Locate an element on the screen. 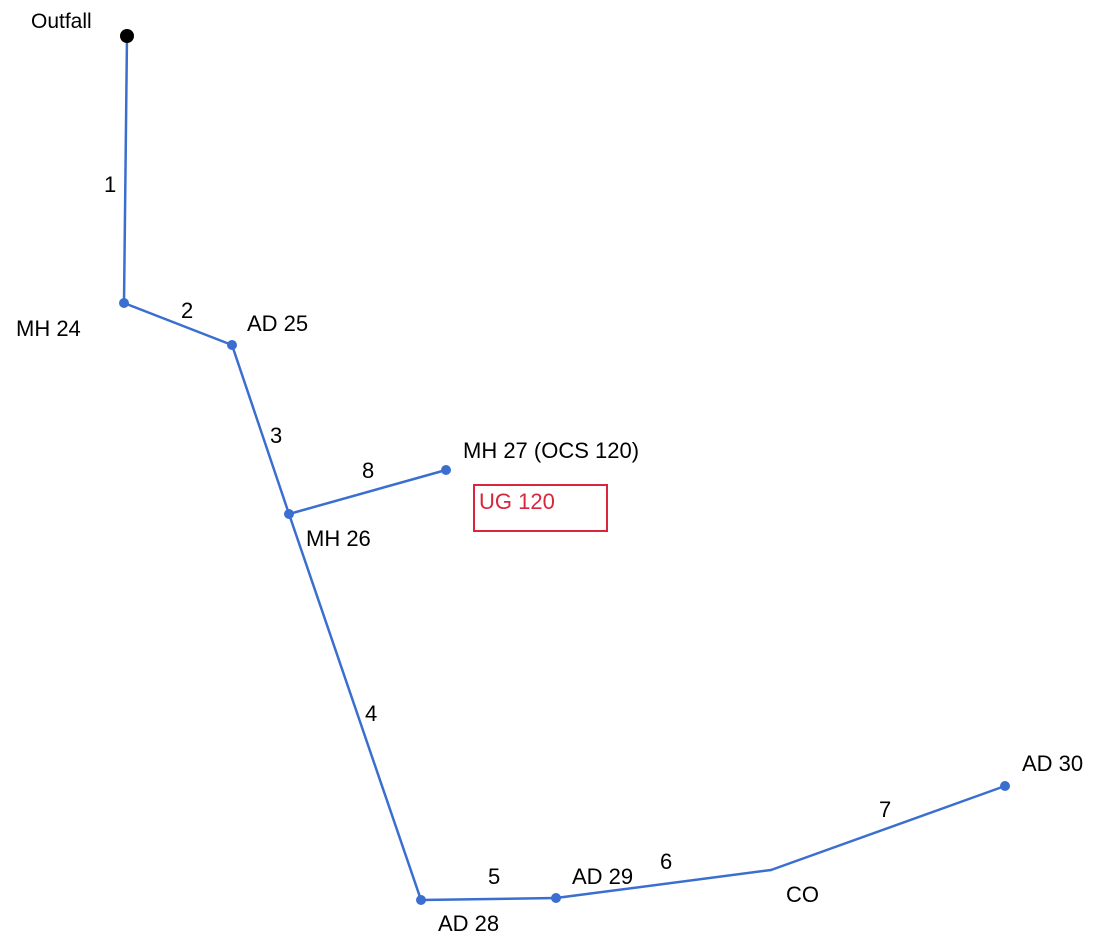 The width and height of the screenshot is (1104, 940). segment-label-1: 1 is located at coordinates (110, 184).